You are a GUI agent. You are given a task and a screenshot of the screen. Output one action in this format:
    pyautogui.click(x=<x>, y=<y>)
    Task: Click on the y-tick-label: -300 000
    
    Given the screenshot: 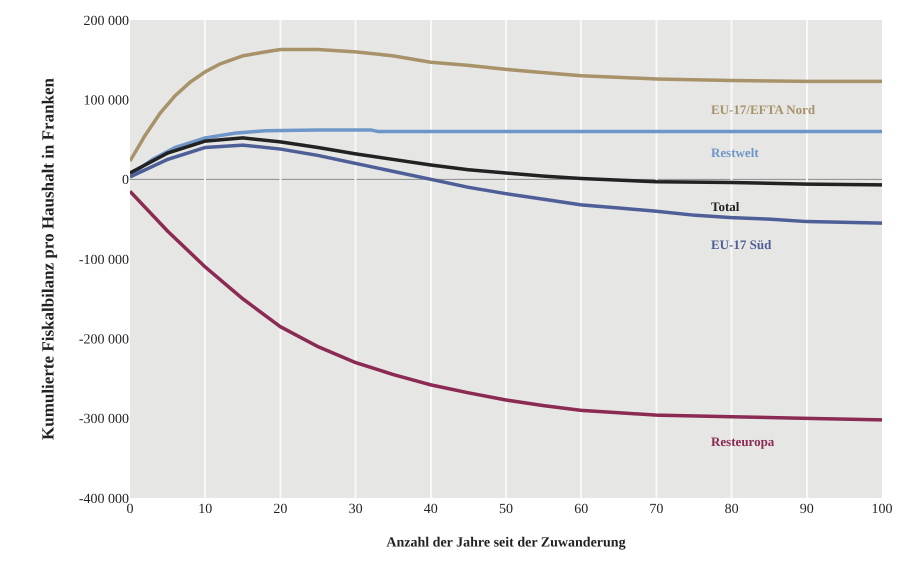 What is the action you would take?
    pyautogui.click(x=103, y=420)
    